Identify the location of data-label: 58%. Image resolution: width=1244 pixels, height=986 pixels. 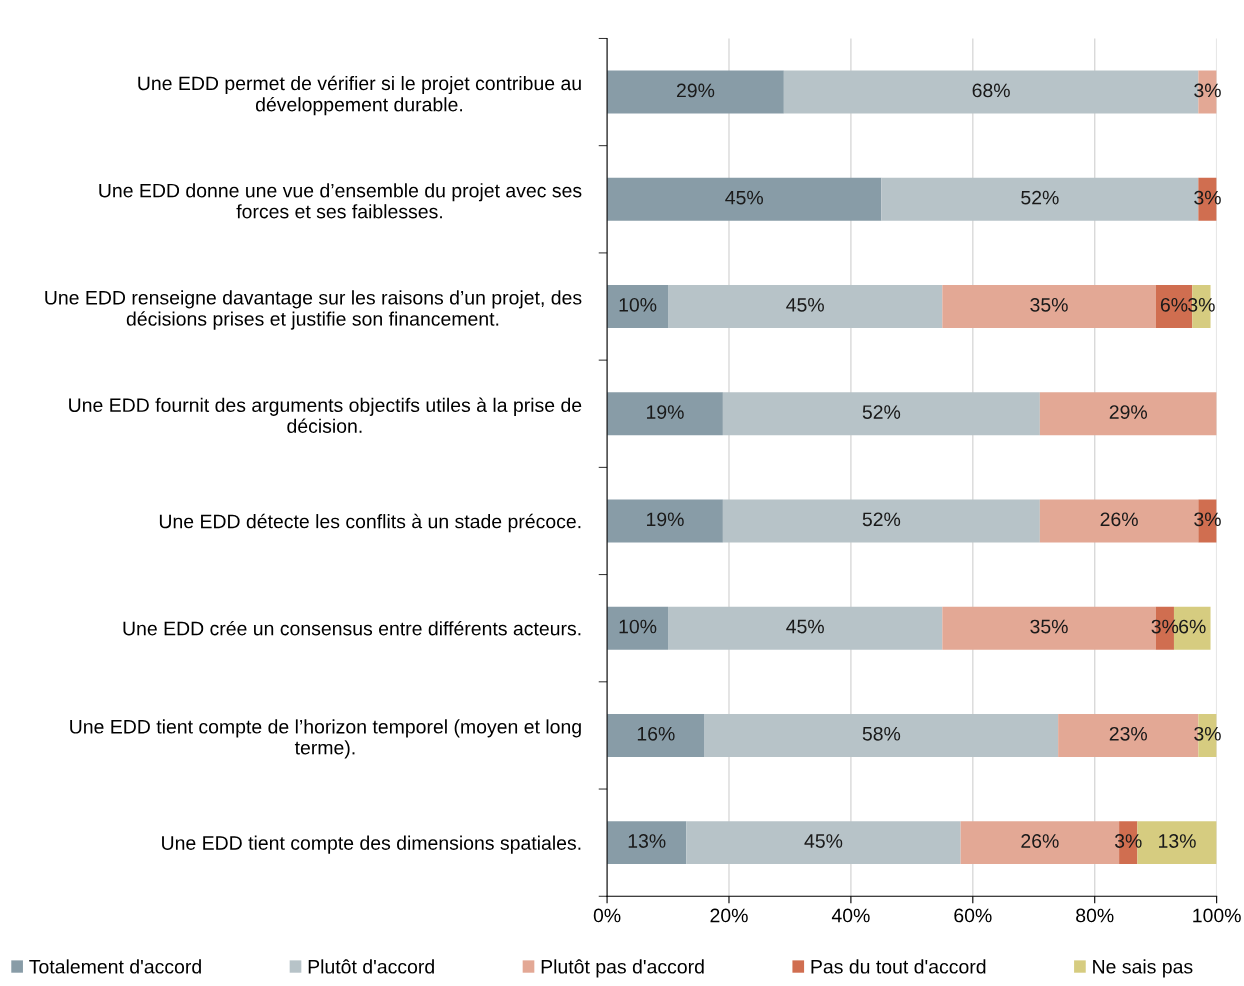
(881, 733).